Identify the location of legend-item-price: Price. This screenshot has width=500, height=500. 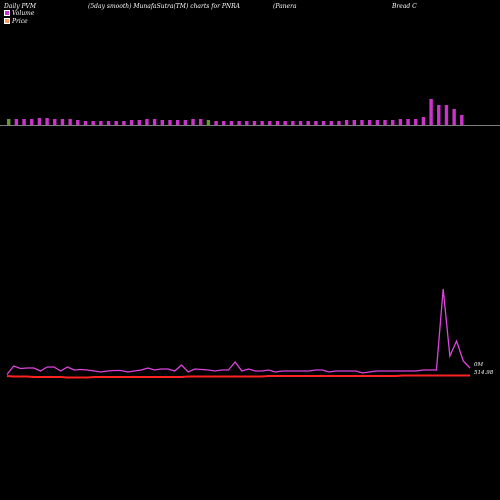
(19, 21).